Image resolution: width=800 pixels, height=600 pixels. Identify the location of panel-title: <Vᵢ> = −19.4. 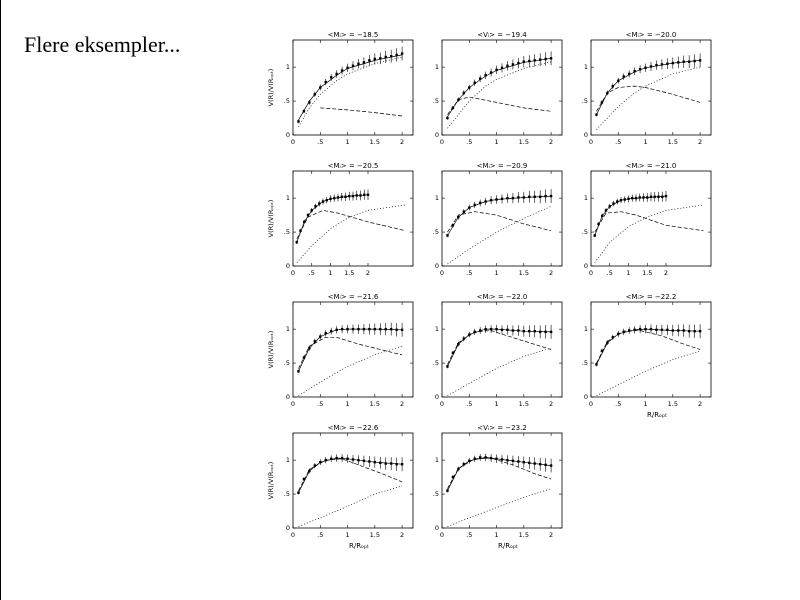
(502, 35).